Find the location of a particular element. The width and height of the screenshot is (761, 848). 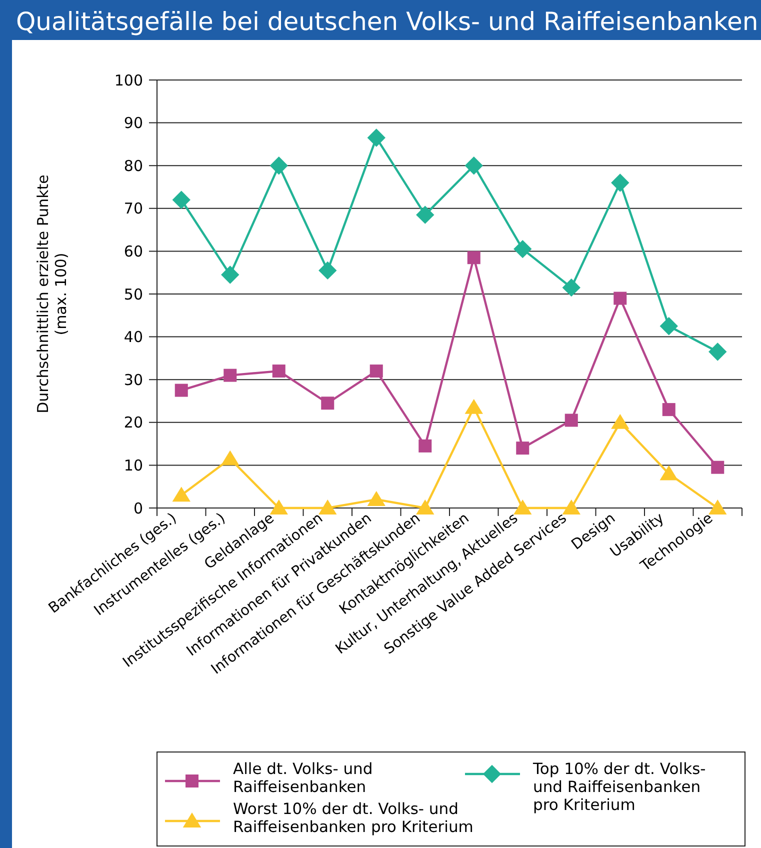

y-tick-label: 20 is located at coordinates (133, 423).